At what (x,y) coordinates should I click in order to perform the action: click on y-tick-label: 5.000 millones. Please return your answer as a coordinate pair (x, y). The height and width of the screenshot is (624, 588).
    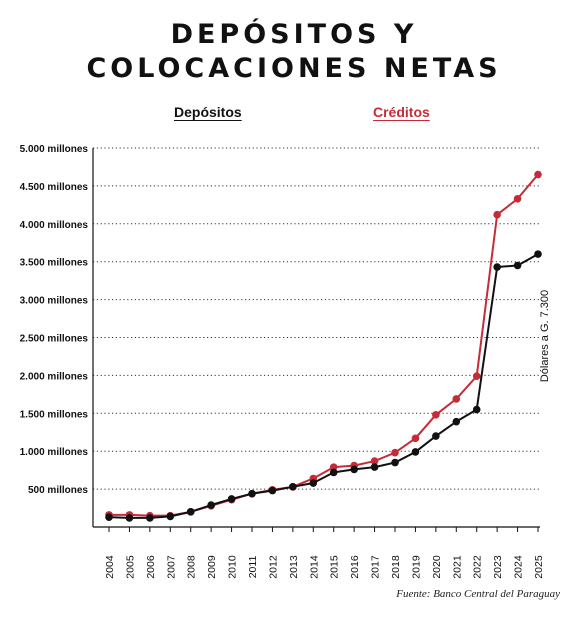
    Looking at the image, I should click on (54, 149).